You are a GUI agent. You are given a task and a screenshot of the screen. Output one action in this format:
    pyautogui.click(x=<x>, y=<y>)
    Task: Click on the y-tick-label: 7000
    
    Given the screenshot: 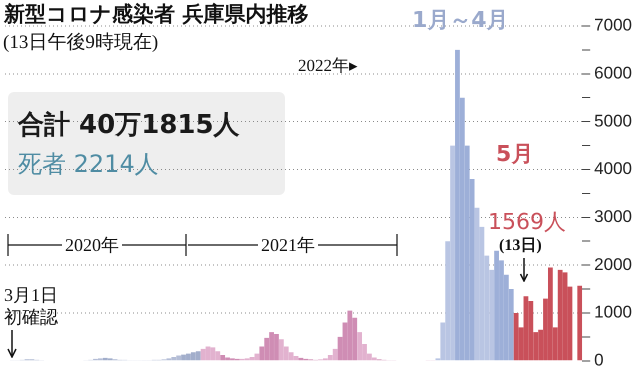 What is the action you would take?
    pyautogui.click(x=613, y=25)
    